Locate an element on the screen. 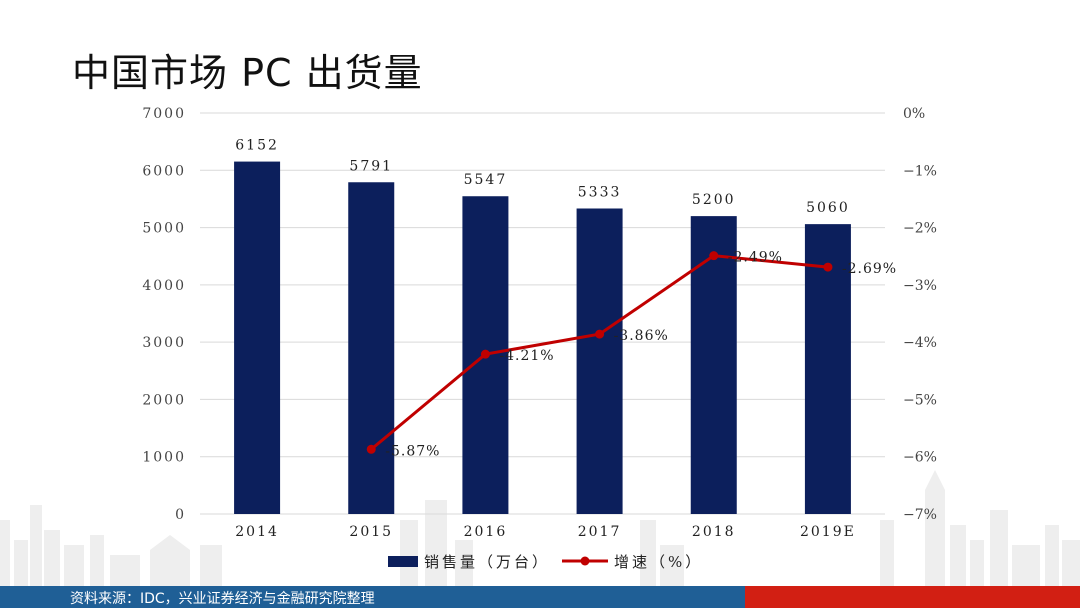 The height and width of the screenshot is (608, 1080). y-left-tick-label: 5000 is located at coordinates (164, 229).